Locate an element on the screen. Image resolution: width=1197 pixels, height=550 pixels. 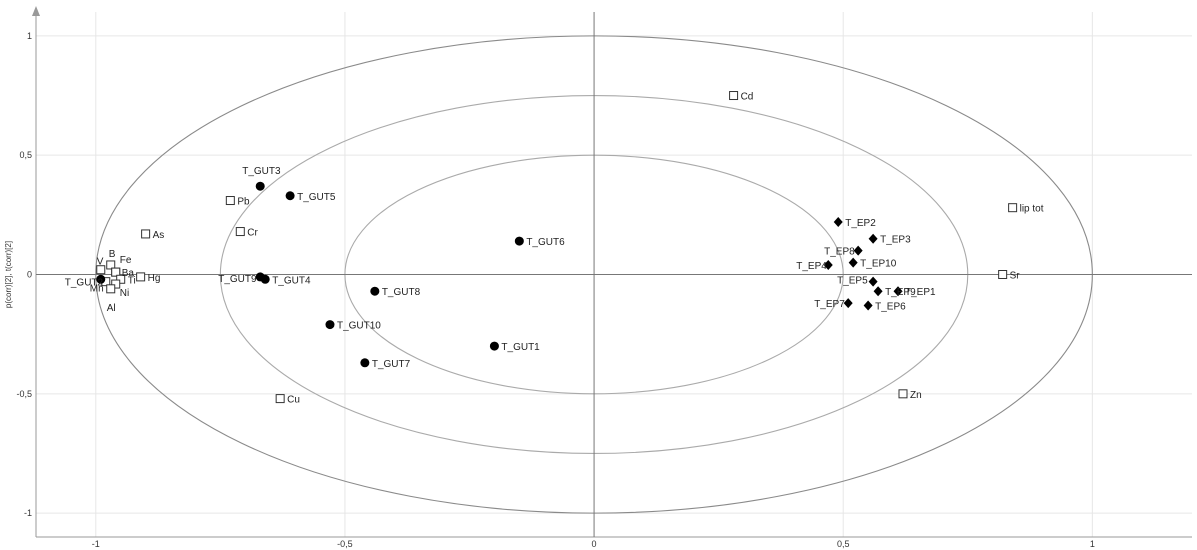
label-t-gut9: T_GUT9 is located at coordinates (237, 279).